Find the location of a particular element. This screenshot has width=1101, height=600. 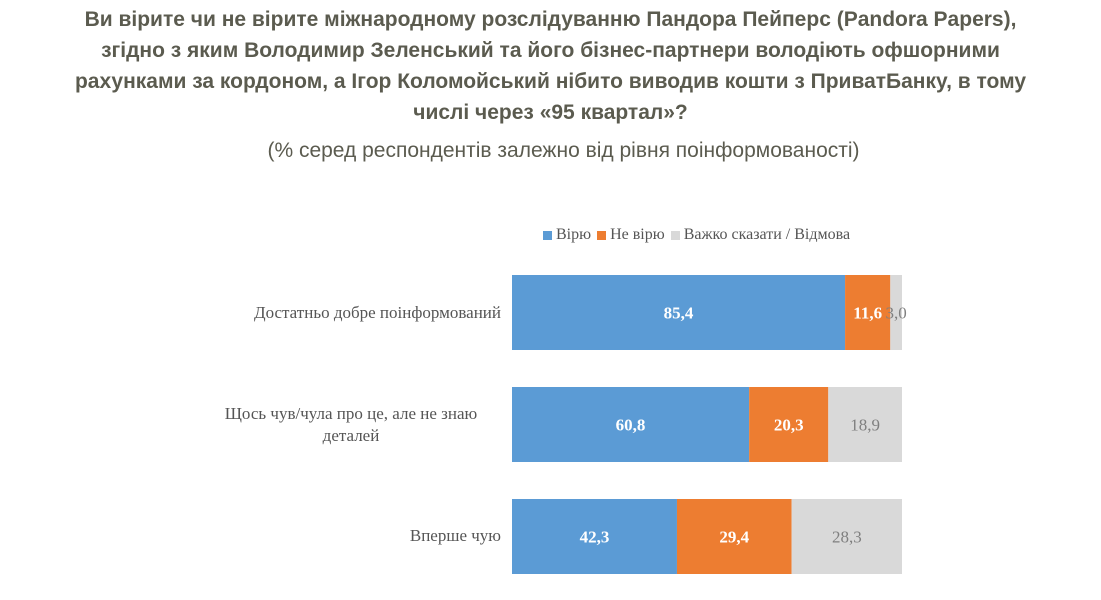

category-label: Вперше чую is located at coordinates (455, 535).